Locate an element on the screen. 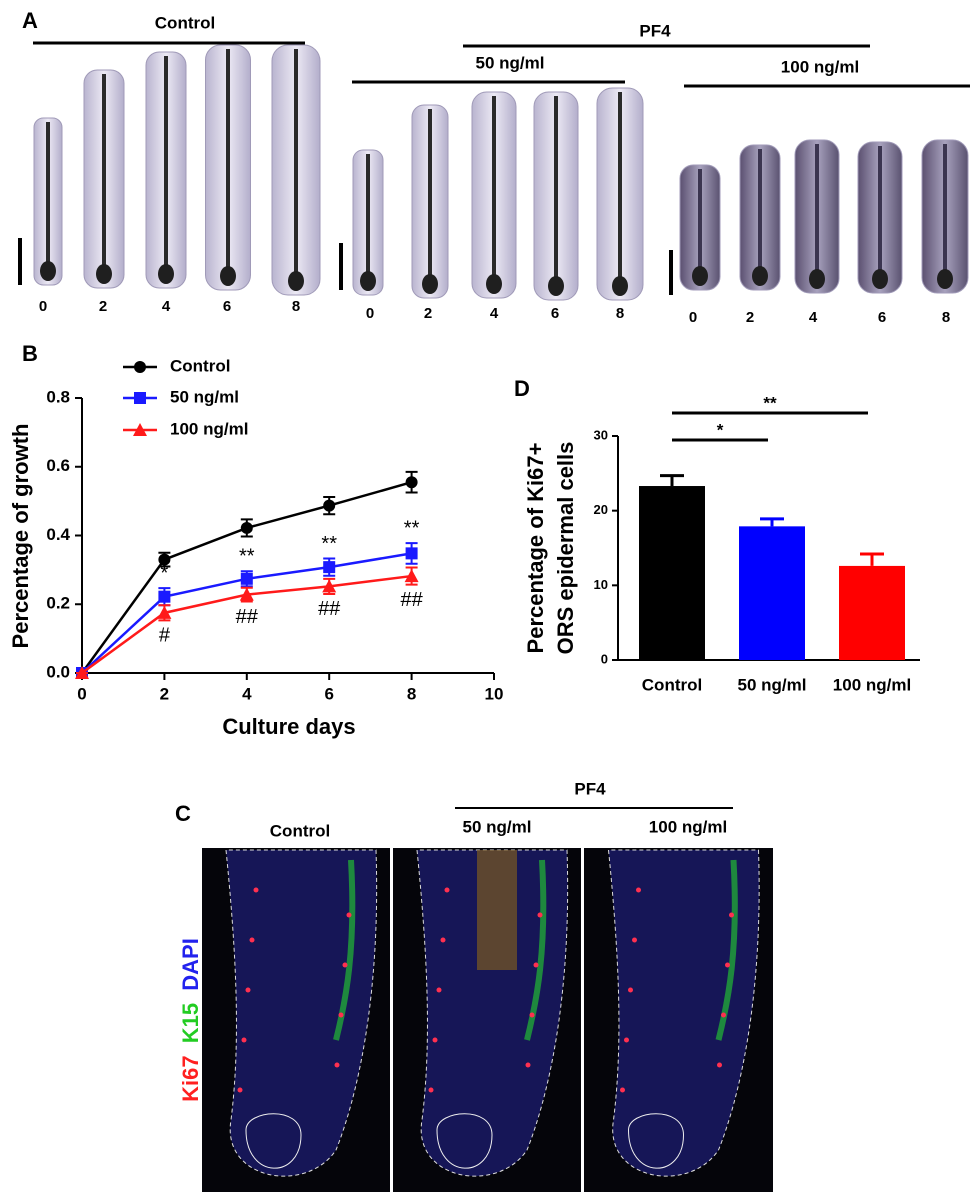 The width and height of the screenshot is (974, 1200). x-tick-label: 8 is located at coordinates (411, 693).